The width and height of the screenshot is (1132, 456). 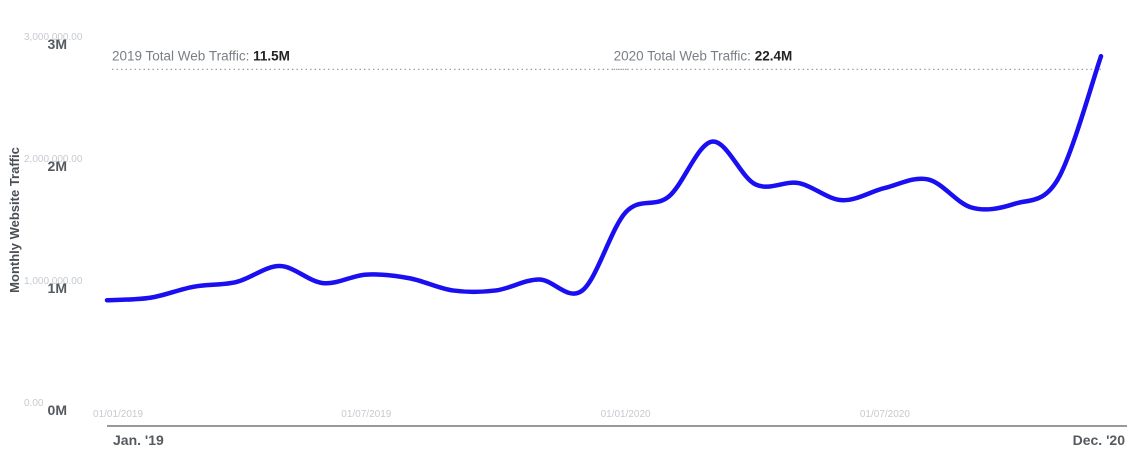 What do you see at coordinates (366, 414) in the screenshot?
I see `x-ghost-label: 01/07/2019` at bounding box center [366, 414].